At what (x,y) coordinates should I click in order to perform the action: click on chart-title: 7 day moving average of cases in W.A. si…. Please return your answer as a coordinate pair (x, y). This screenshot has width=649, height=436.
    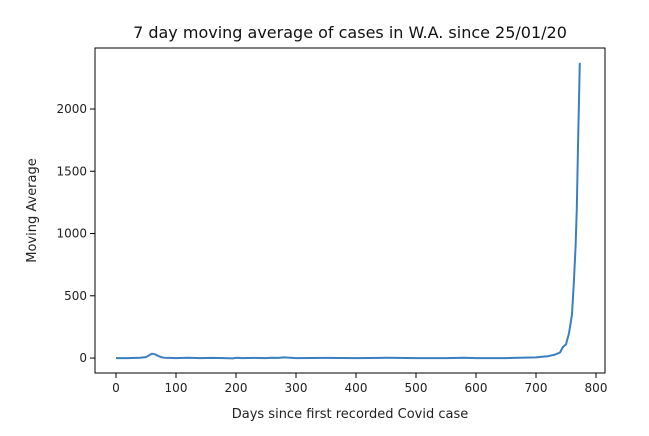
    Looking at the image, I should click on (350, 32).